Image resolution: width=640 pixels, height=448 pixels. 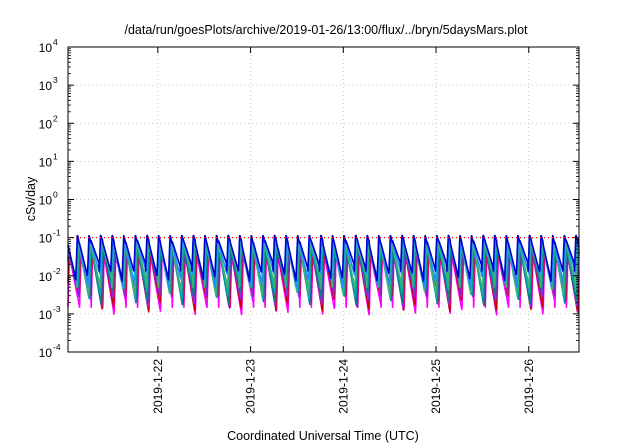 I want to click on y-tick-label: 10 -4, so click(x=50, y=351).